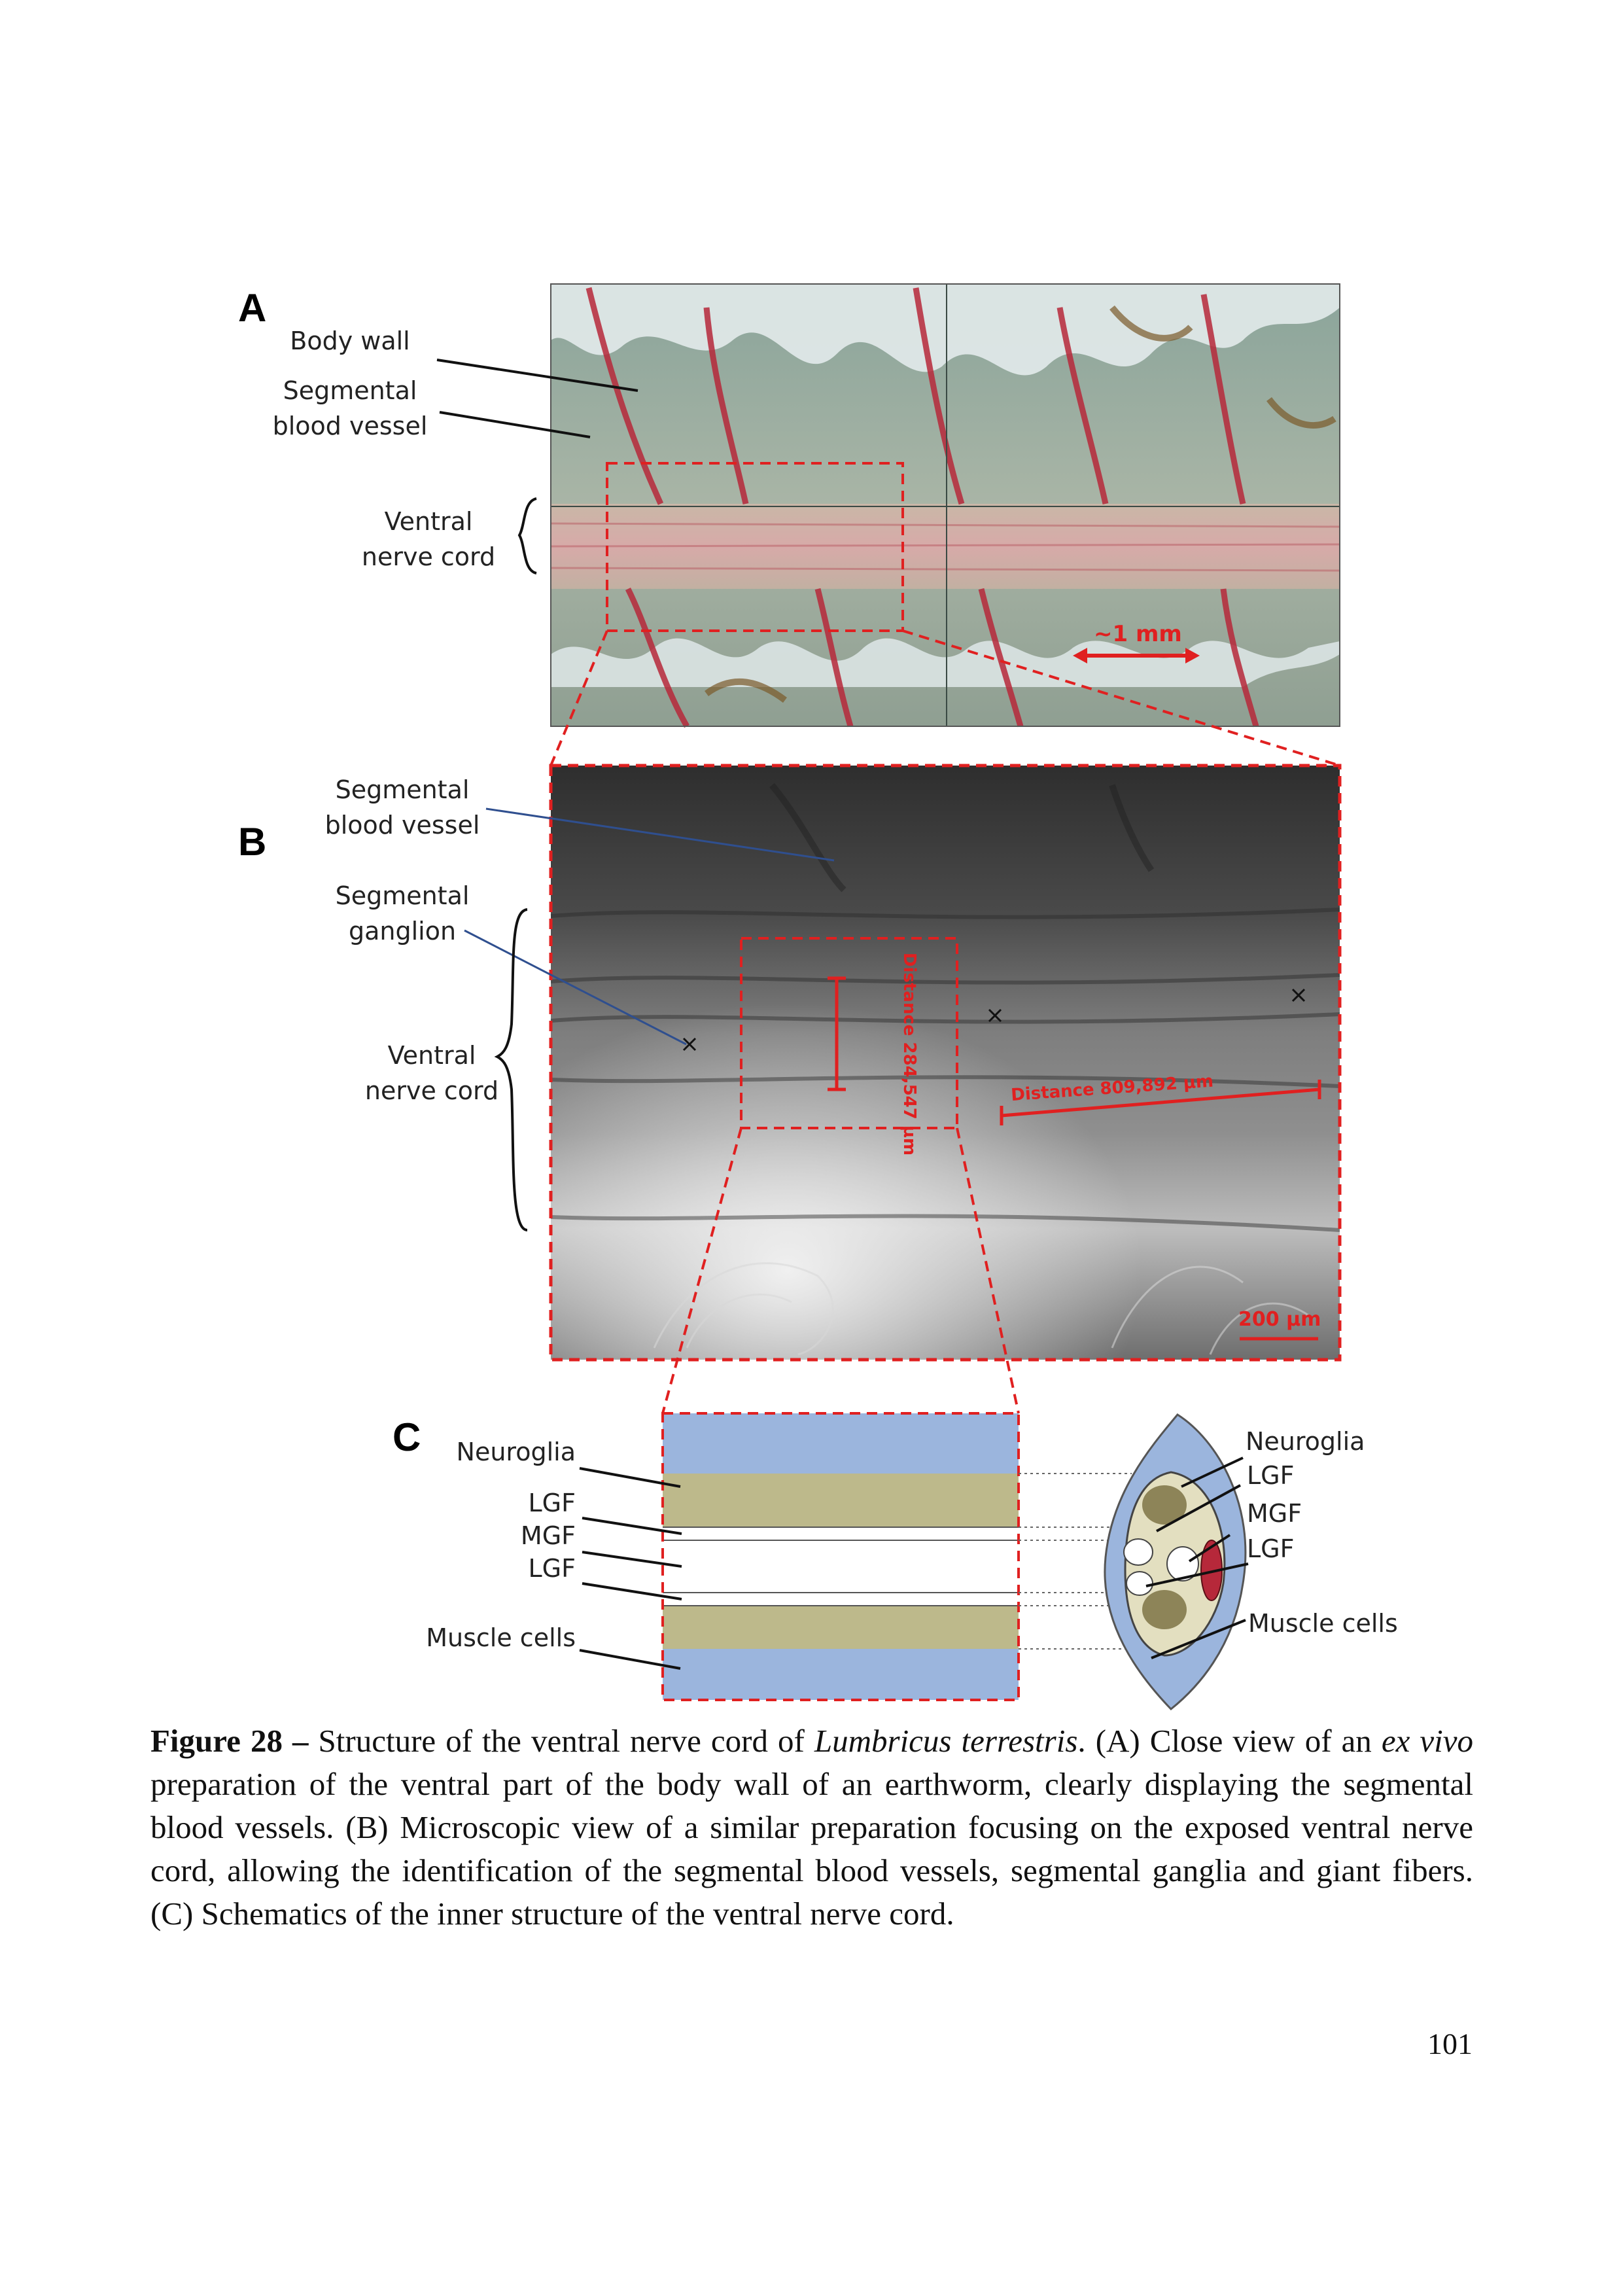  What do you see at coordinates (300, 1741) in the screenshot?
I see `caption-dash: –` at bounding box center [300, 1741].